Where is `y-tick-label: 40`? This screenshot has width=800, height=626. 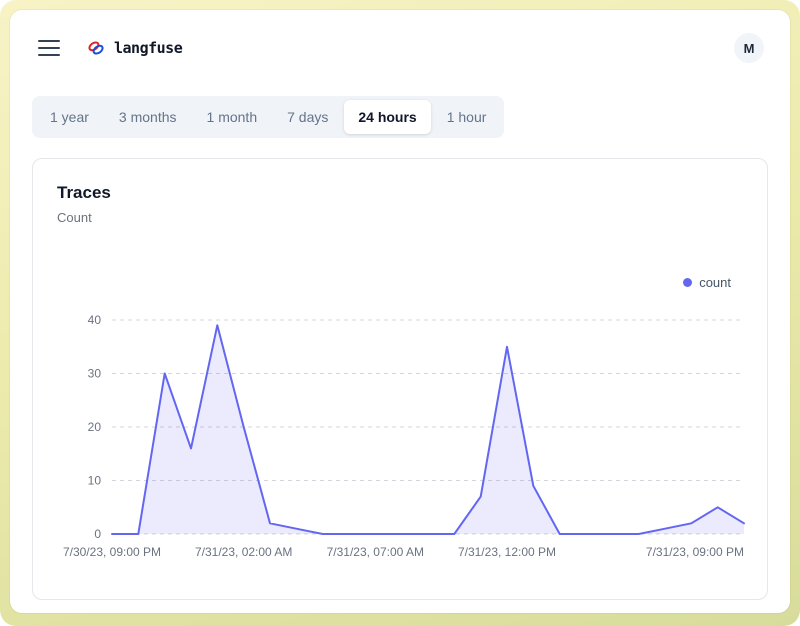 y-tick-label: 40 is located at coordinates (95, 320).